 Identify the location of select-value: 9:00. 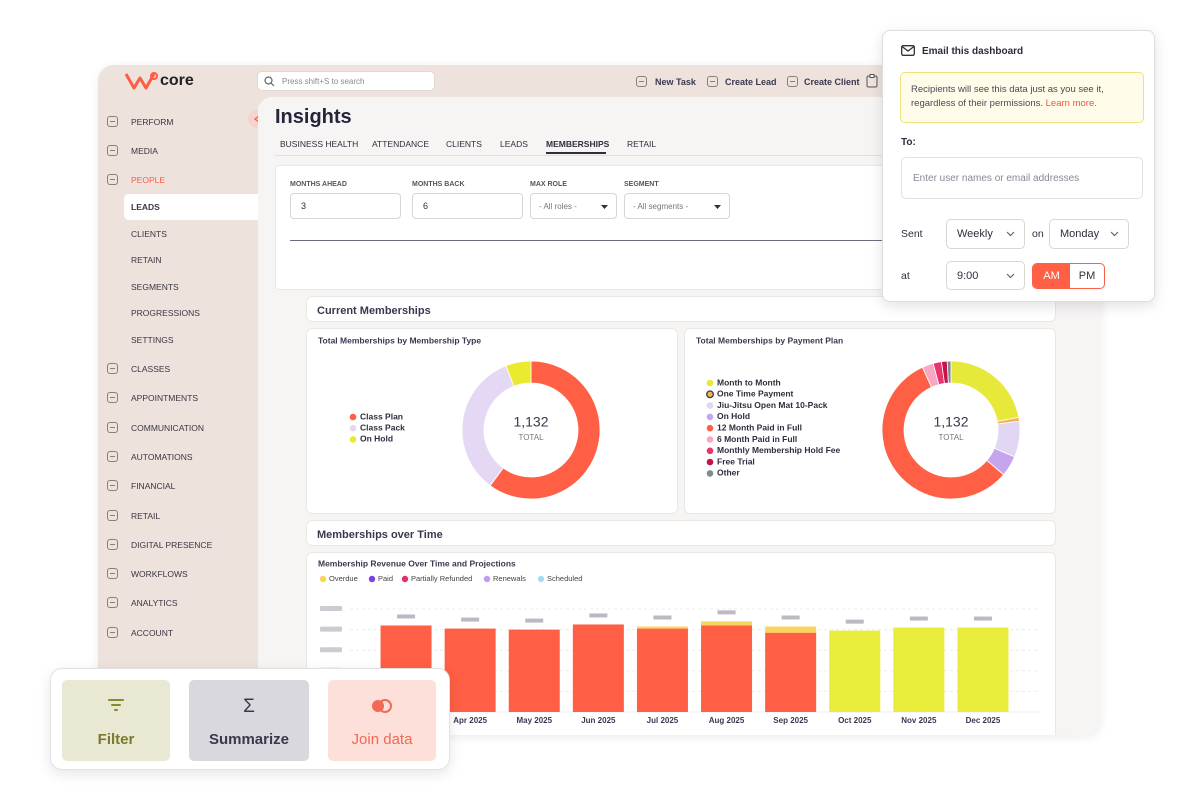
(968, 275).